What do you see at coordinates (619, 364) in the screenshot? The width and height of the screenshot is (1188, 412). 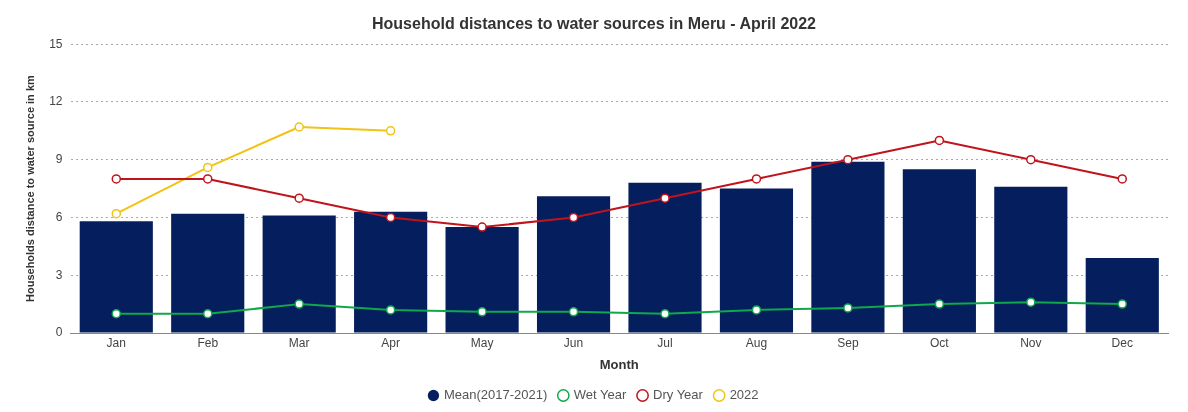 I see `x-axis-title: Month` at bounding box center [619, 364].